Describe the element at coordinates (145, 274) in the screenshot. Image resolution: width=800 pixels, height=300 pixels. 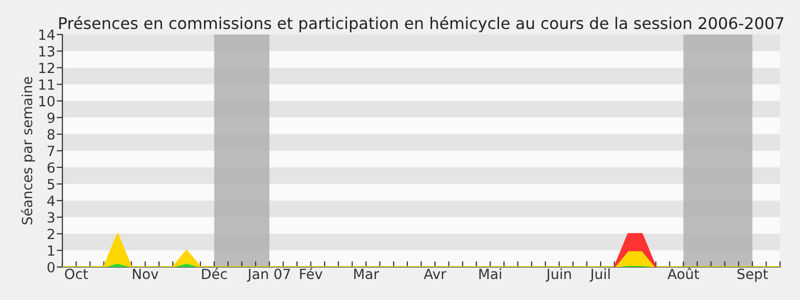
I see `x-tick-label: Nov` at that location.